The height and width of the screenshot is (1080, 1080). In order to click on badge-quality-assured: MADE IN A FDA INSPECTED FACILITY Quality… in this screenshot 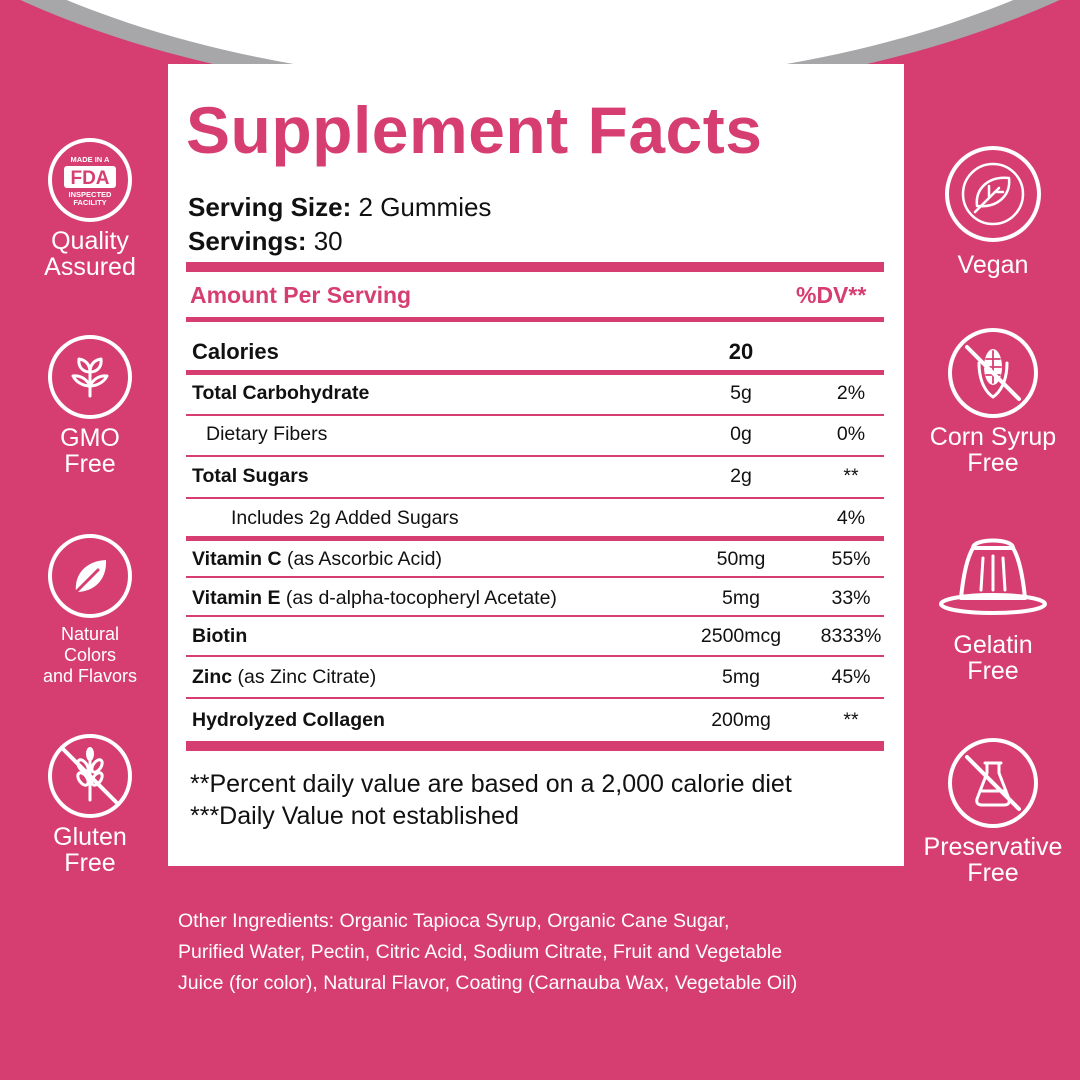, I will do `click(90, 209)`.